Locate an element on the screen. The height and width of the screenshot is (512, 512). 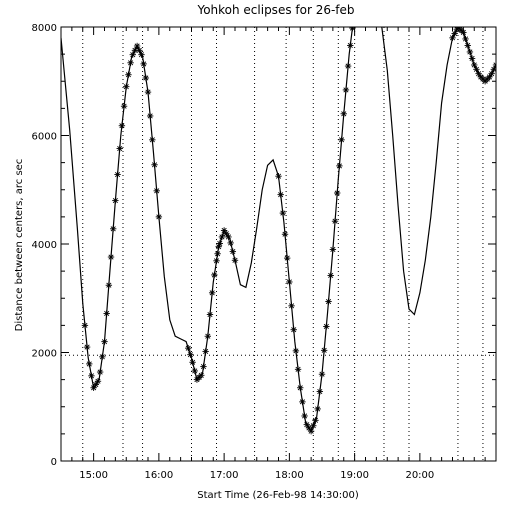
y-tick-label: 2000 is located at coordinates (44, 354).